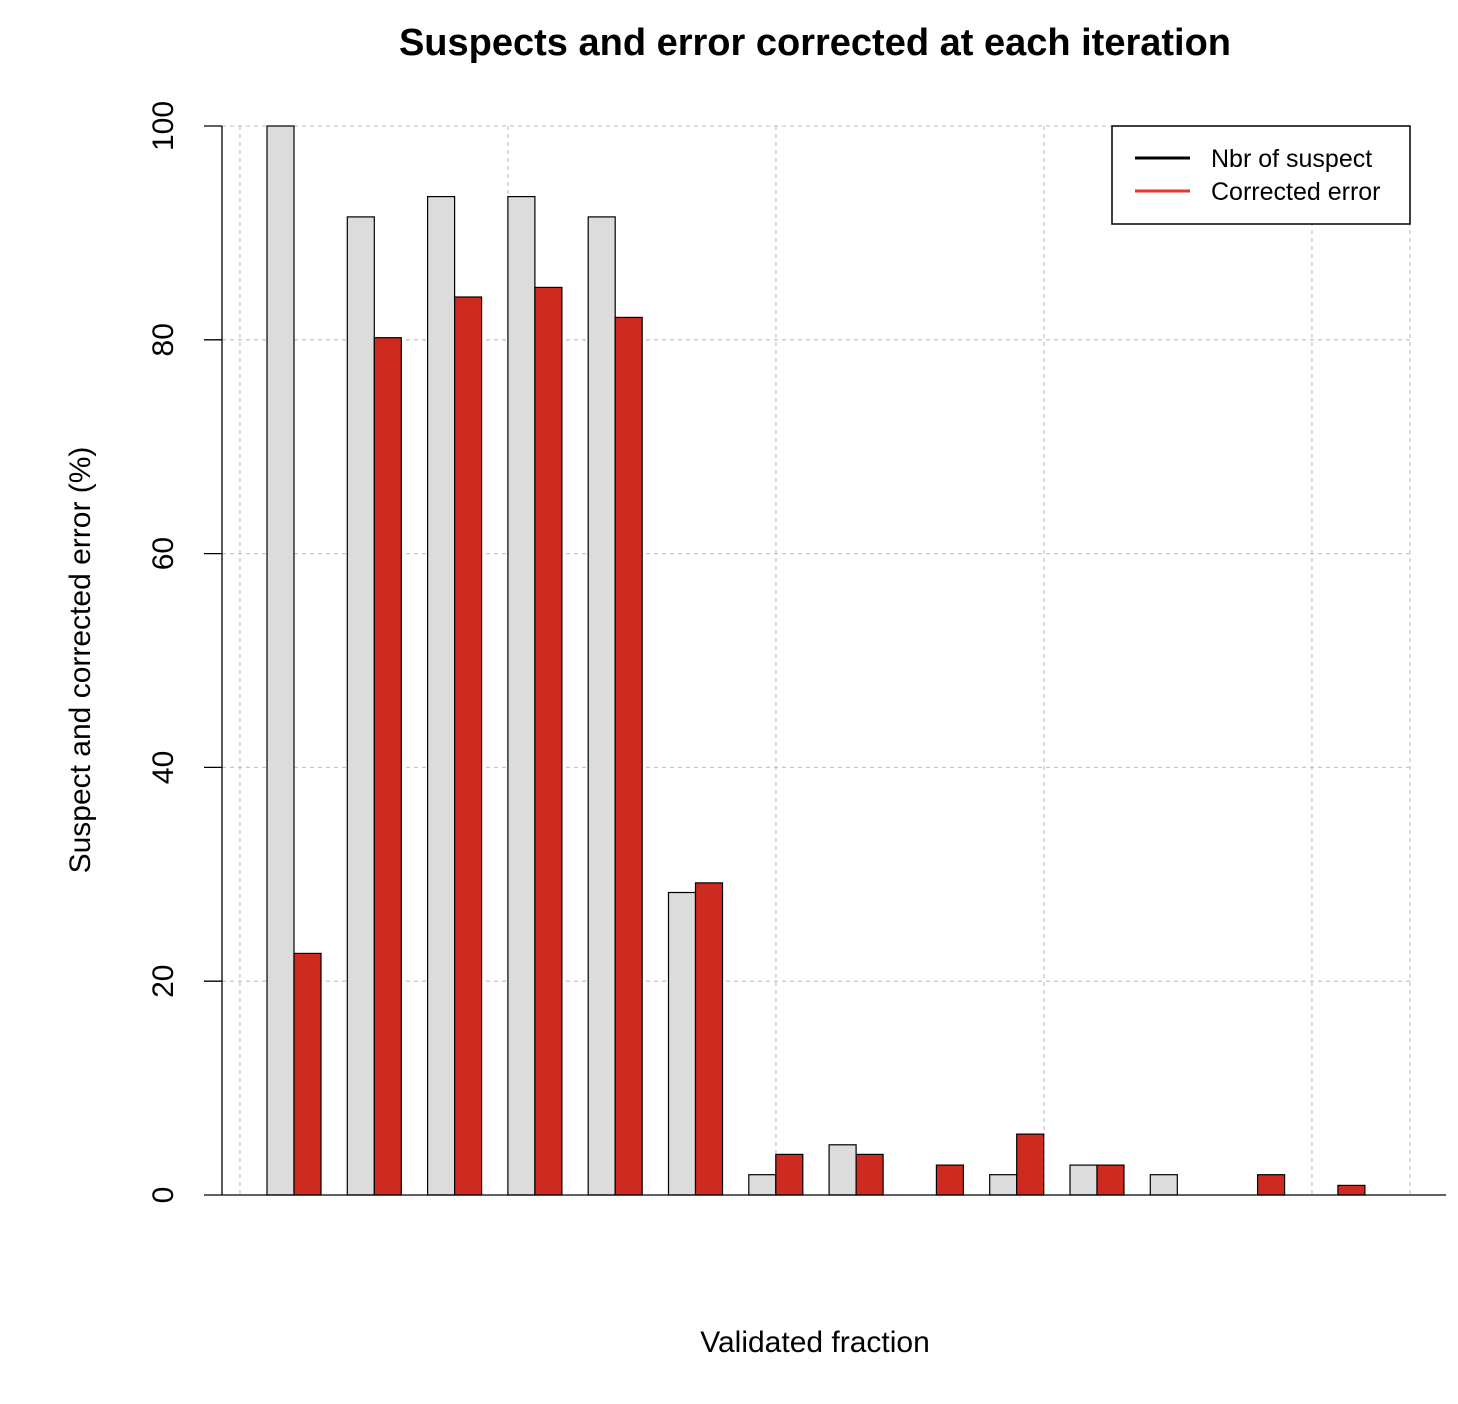 The width and height of the screenshot is (1458, 1404). I want to click on legend-box, so click(1261, 175).